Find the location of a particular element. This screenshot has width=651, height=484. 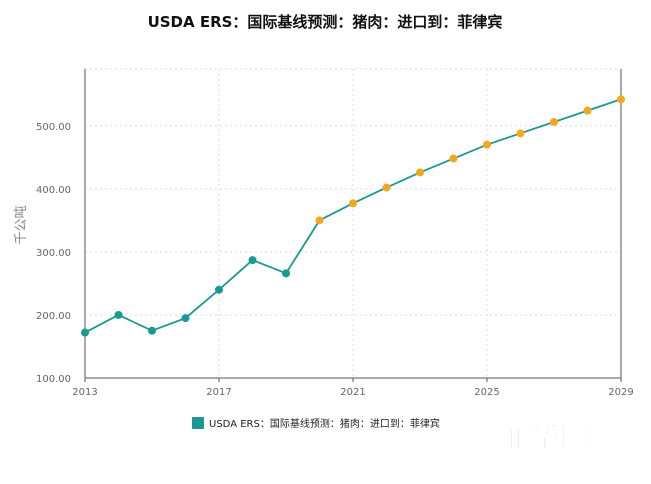

x-tick-label: 2017 is located at coordinates (218, 392).